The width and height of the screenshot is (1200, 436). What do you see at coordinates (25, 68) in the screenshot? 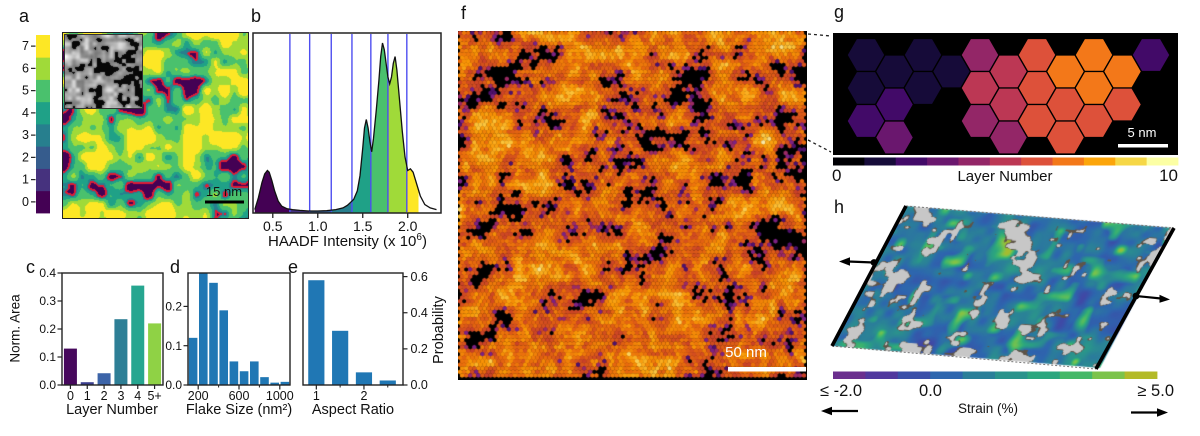
I see `svg-text: 6` at bounding box center [25, 68].